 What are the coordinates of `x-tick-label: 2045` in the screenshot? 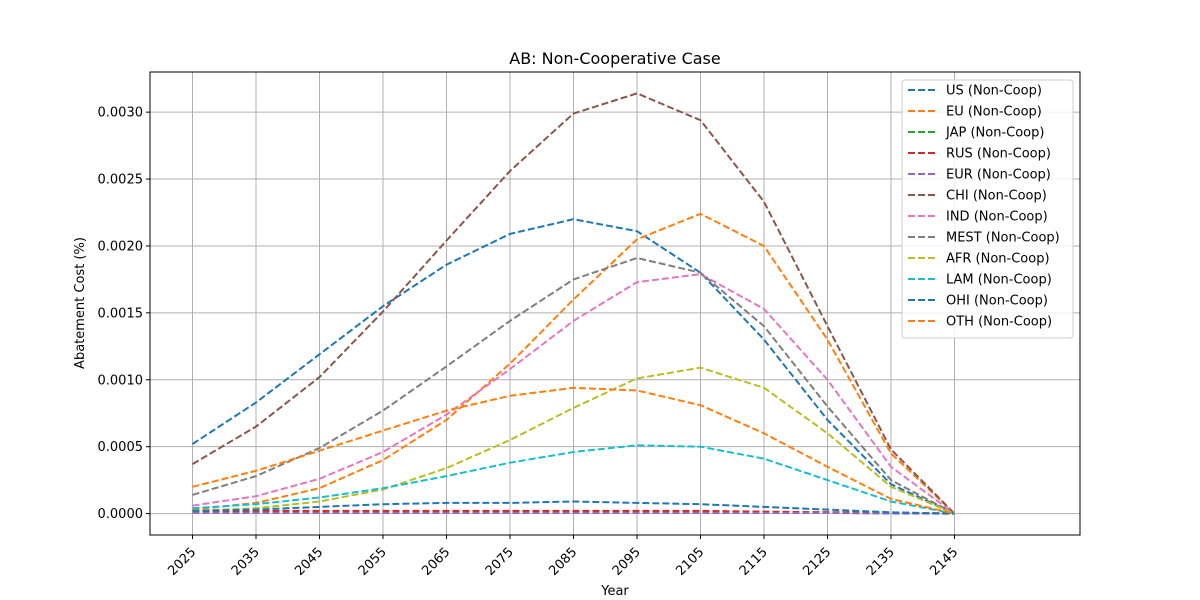 It's located at (309, 562).